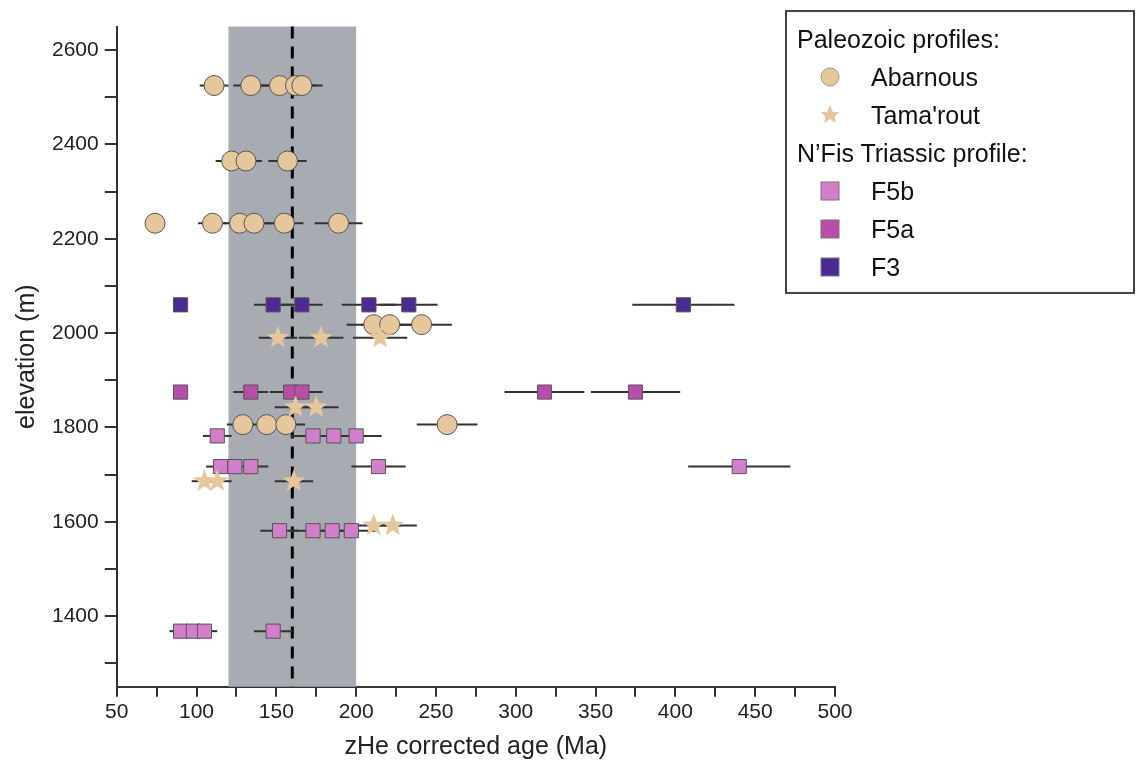 Image resolution: width=1143 pixels, height=774 pixels. Describe the element at coordinates (75, 143) in the screenshot. I see `y-tick-label: 2400` at that location.